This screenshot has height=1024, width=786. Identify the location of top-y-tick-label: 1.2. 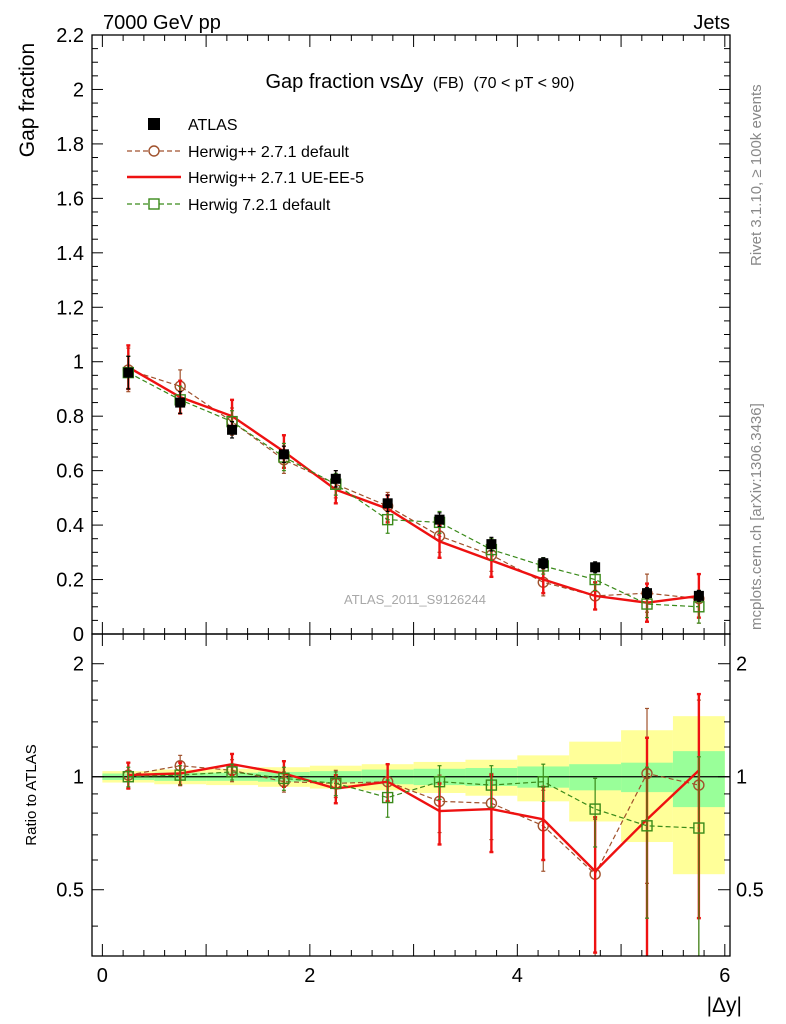
(70, 308).